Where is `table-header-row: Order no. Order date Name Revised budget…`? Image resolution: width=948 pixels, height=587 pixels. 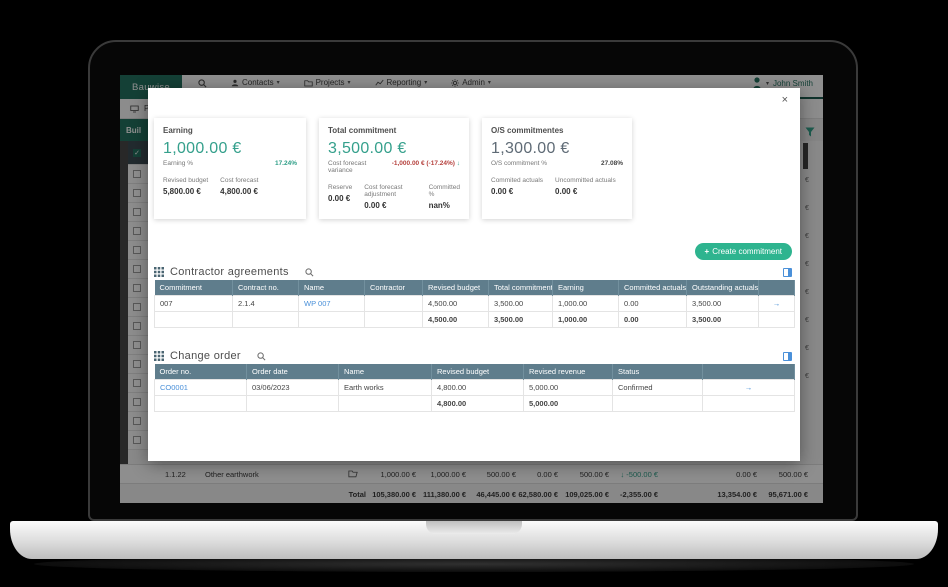
table-header-row: Order no. Order date Name Revised budget… is located at coordinates (474, 372).